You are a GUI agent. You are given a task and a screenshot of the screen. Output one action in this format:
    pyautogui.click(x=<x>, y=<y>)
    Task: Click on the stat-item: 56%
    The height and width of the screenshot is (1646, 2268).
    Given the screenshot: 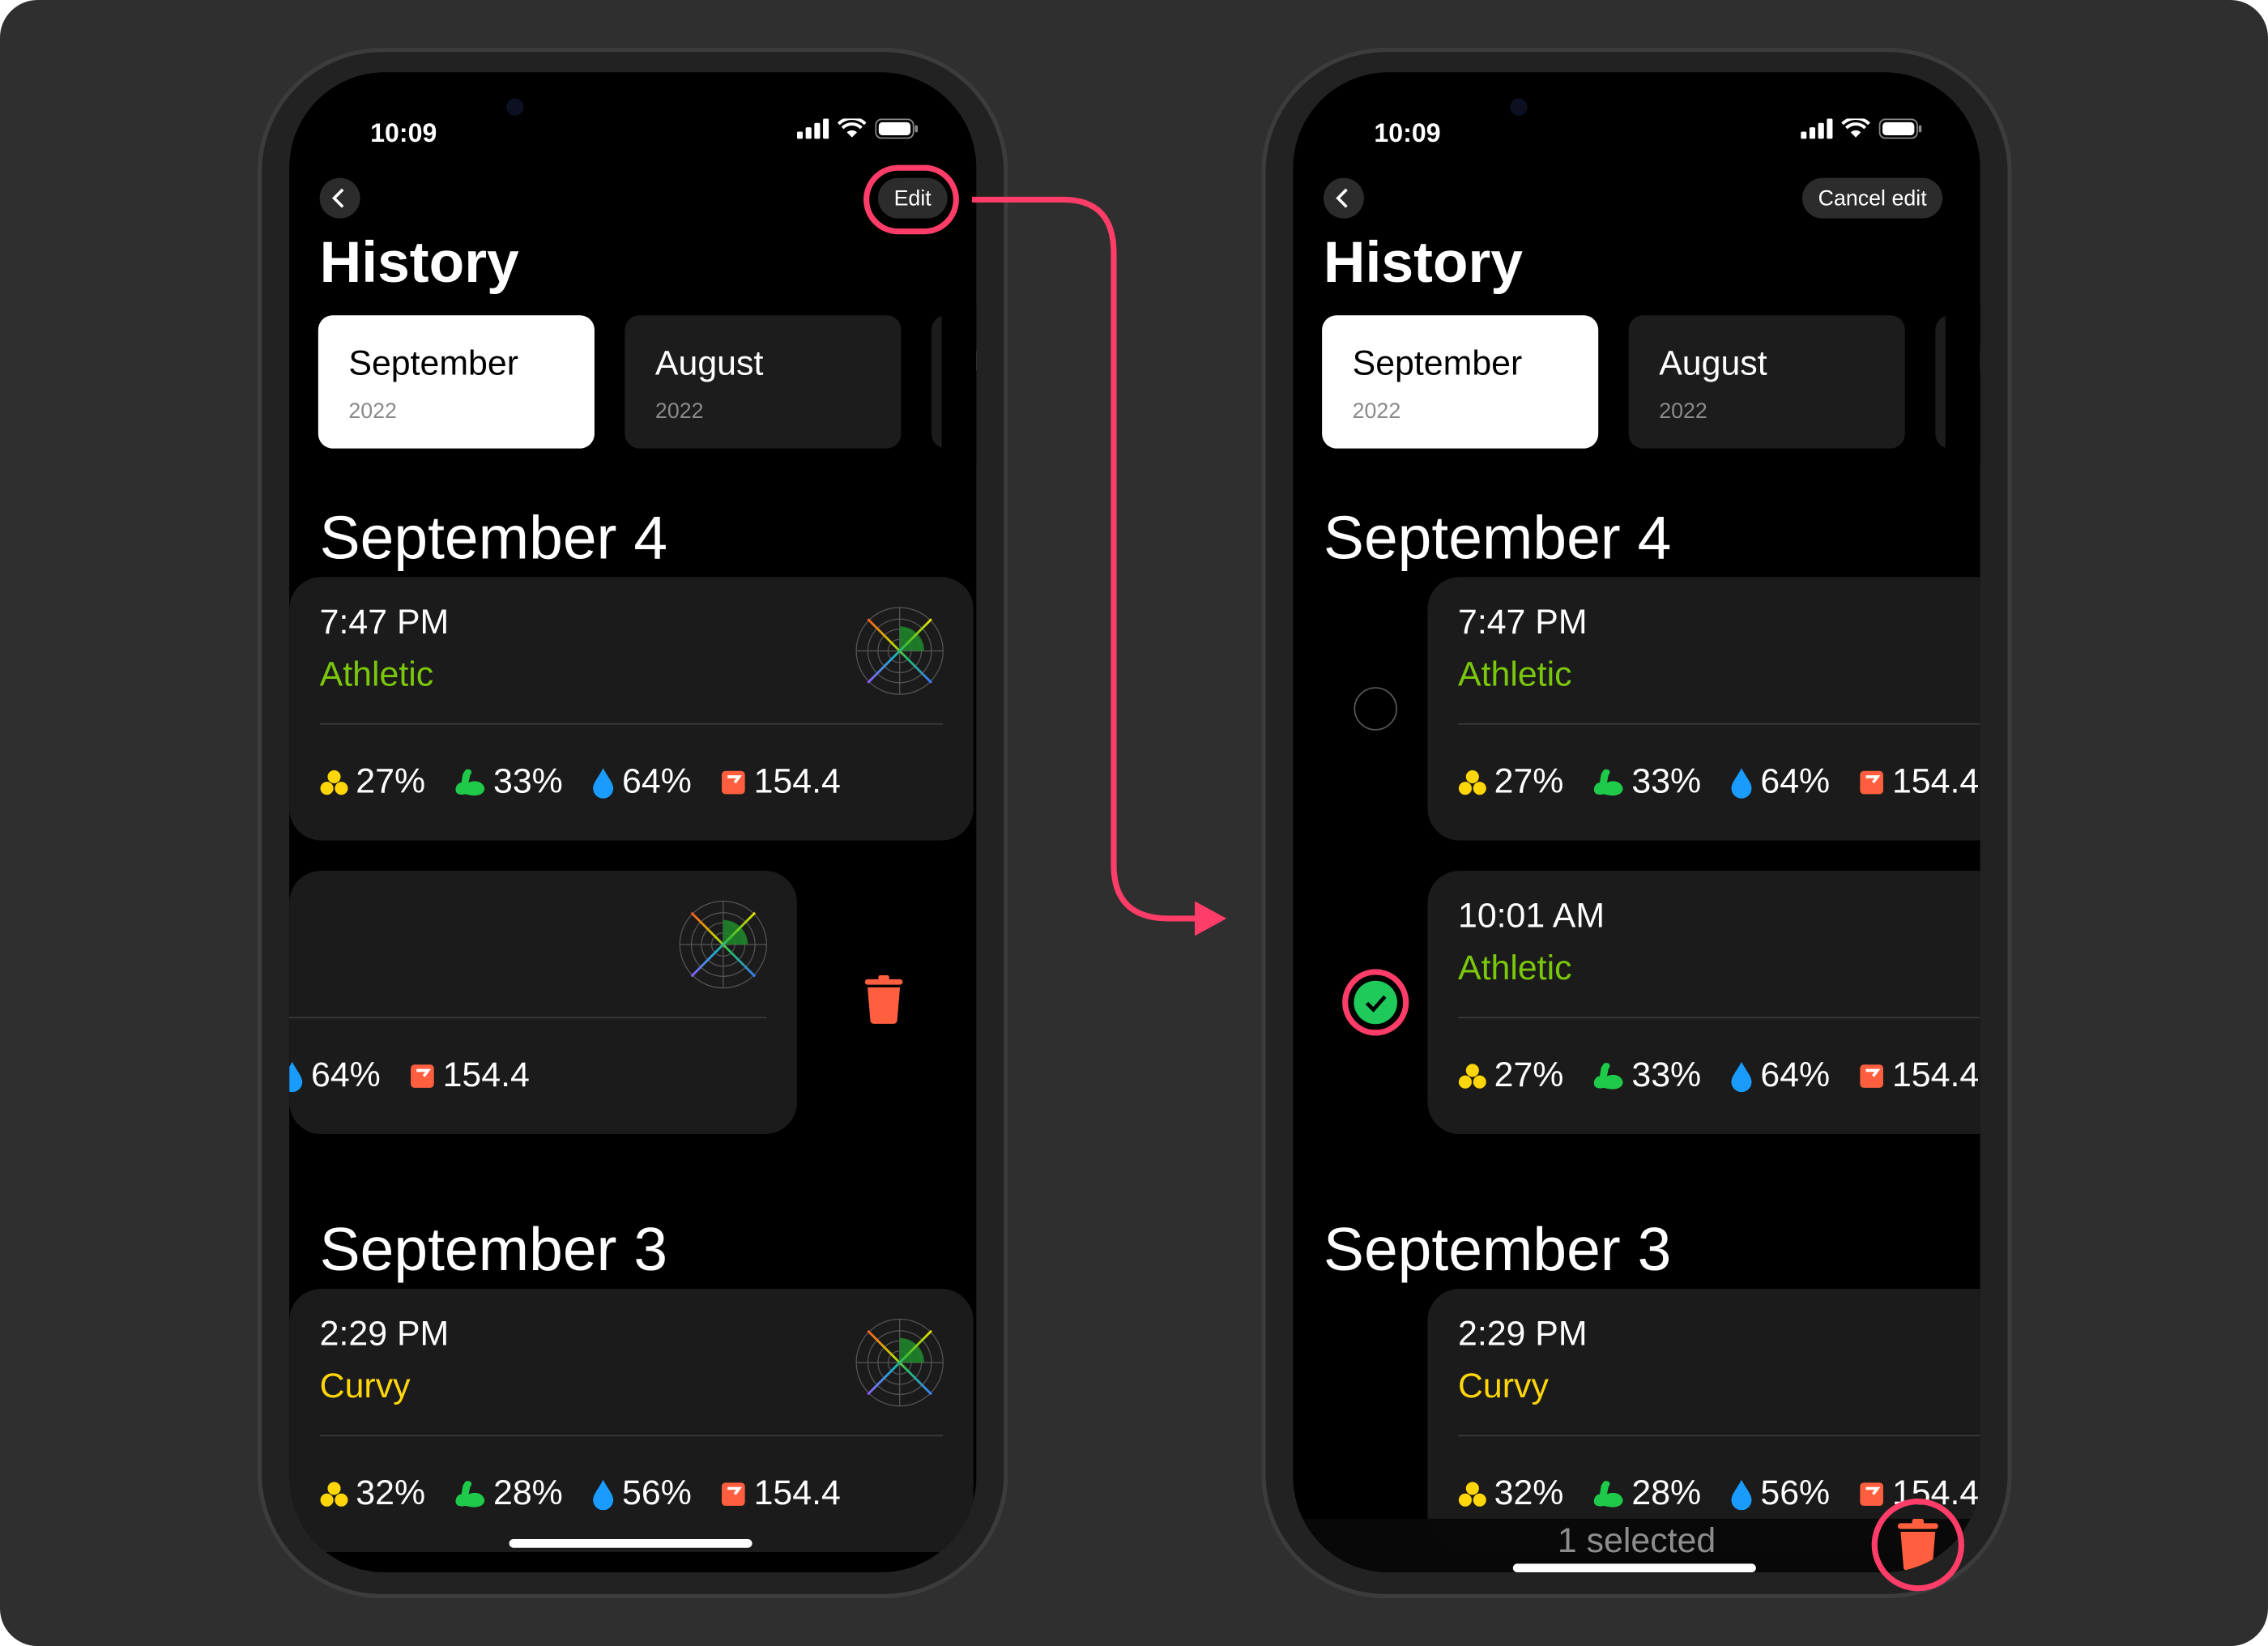 What is the action you would take?
    pyautogui.click(x=1780, y=1494)
    